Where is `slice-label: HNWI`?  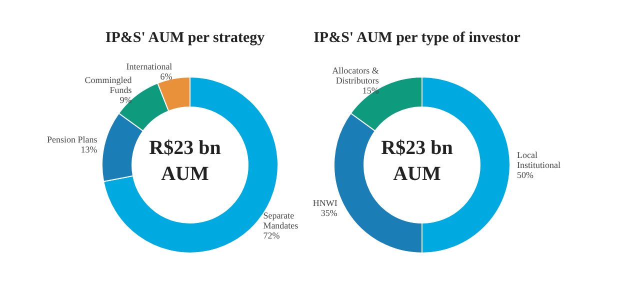
slice-label: HNWI is located at coordinates (325, 203).